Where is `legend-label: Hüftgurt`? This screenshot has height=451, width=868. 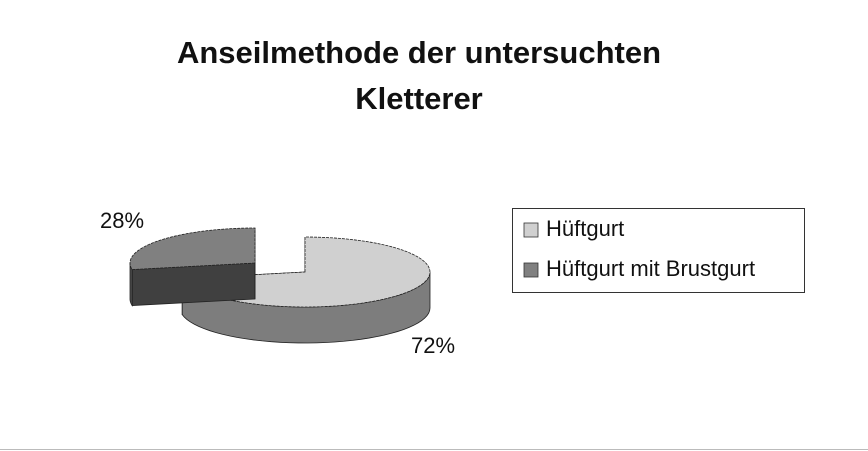 legend-label: Hüftgurt is located at coordinates (585, 228).